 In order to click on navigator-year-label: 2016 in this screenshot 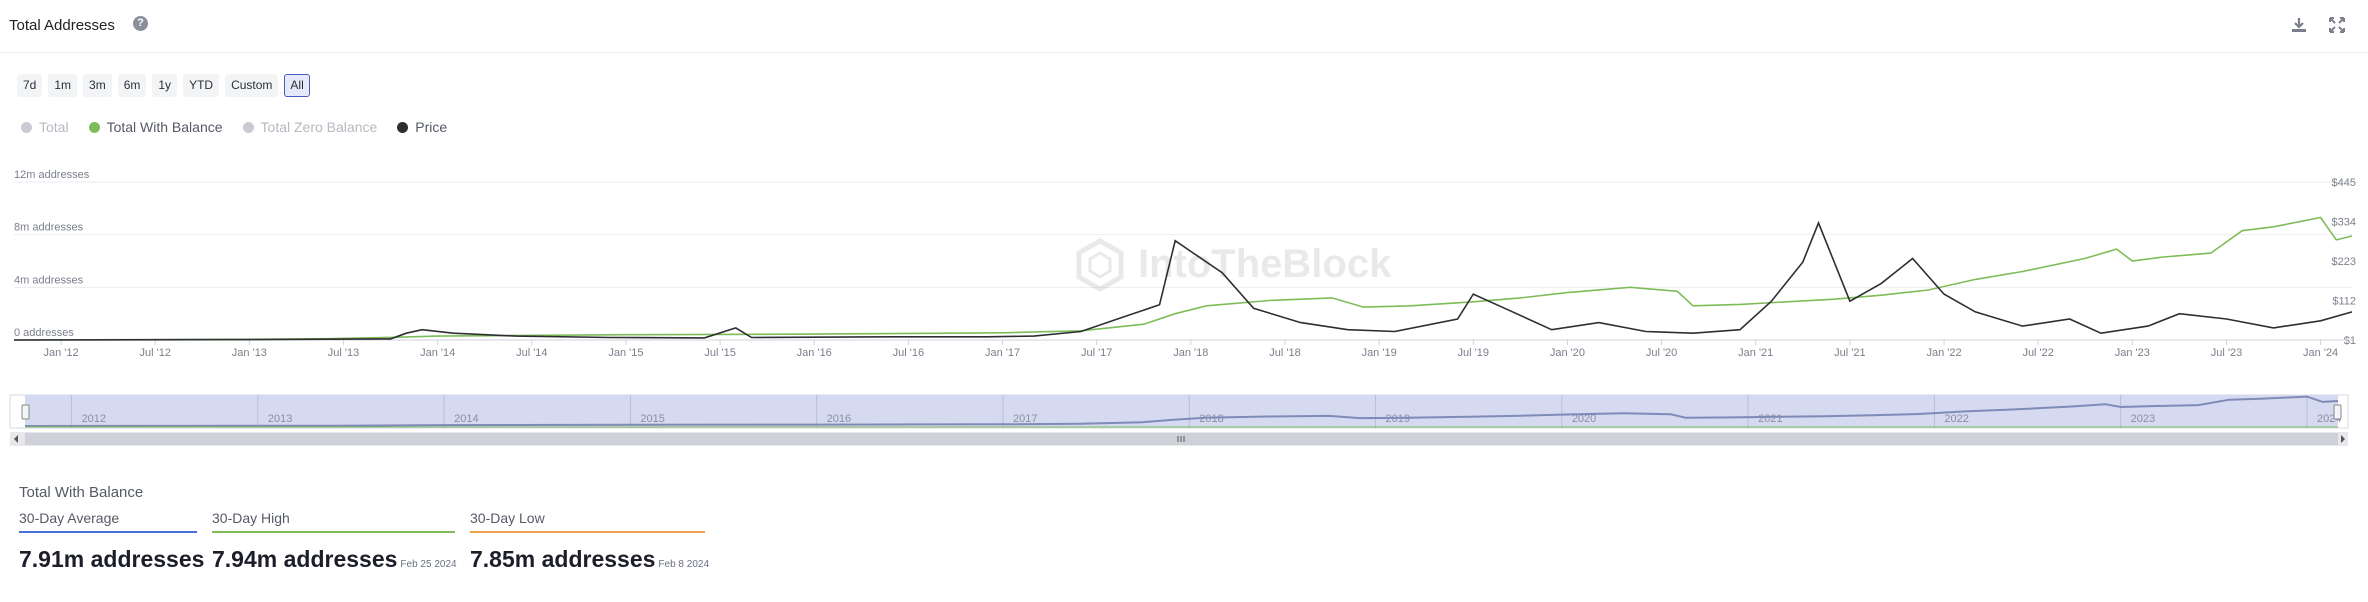, I will do `click(839, 419)`.